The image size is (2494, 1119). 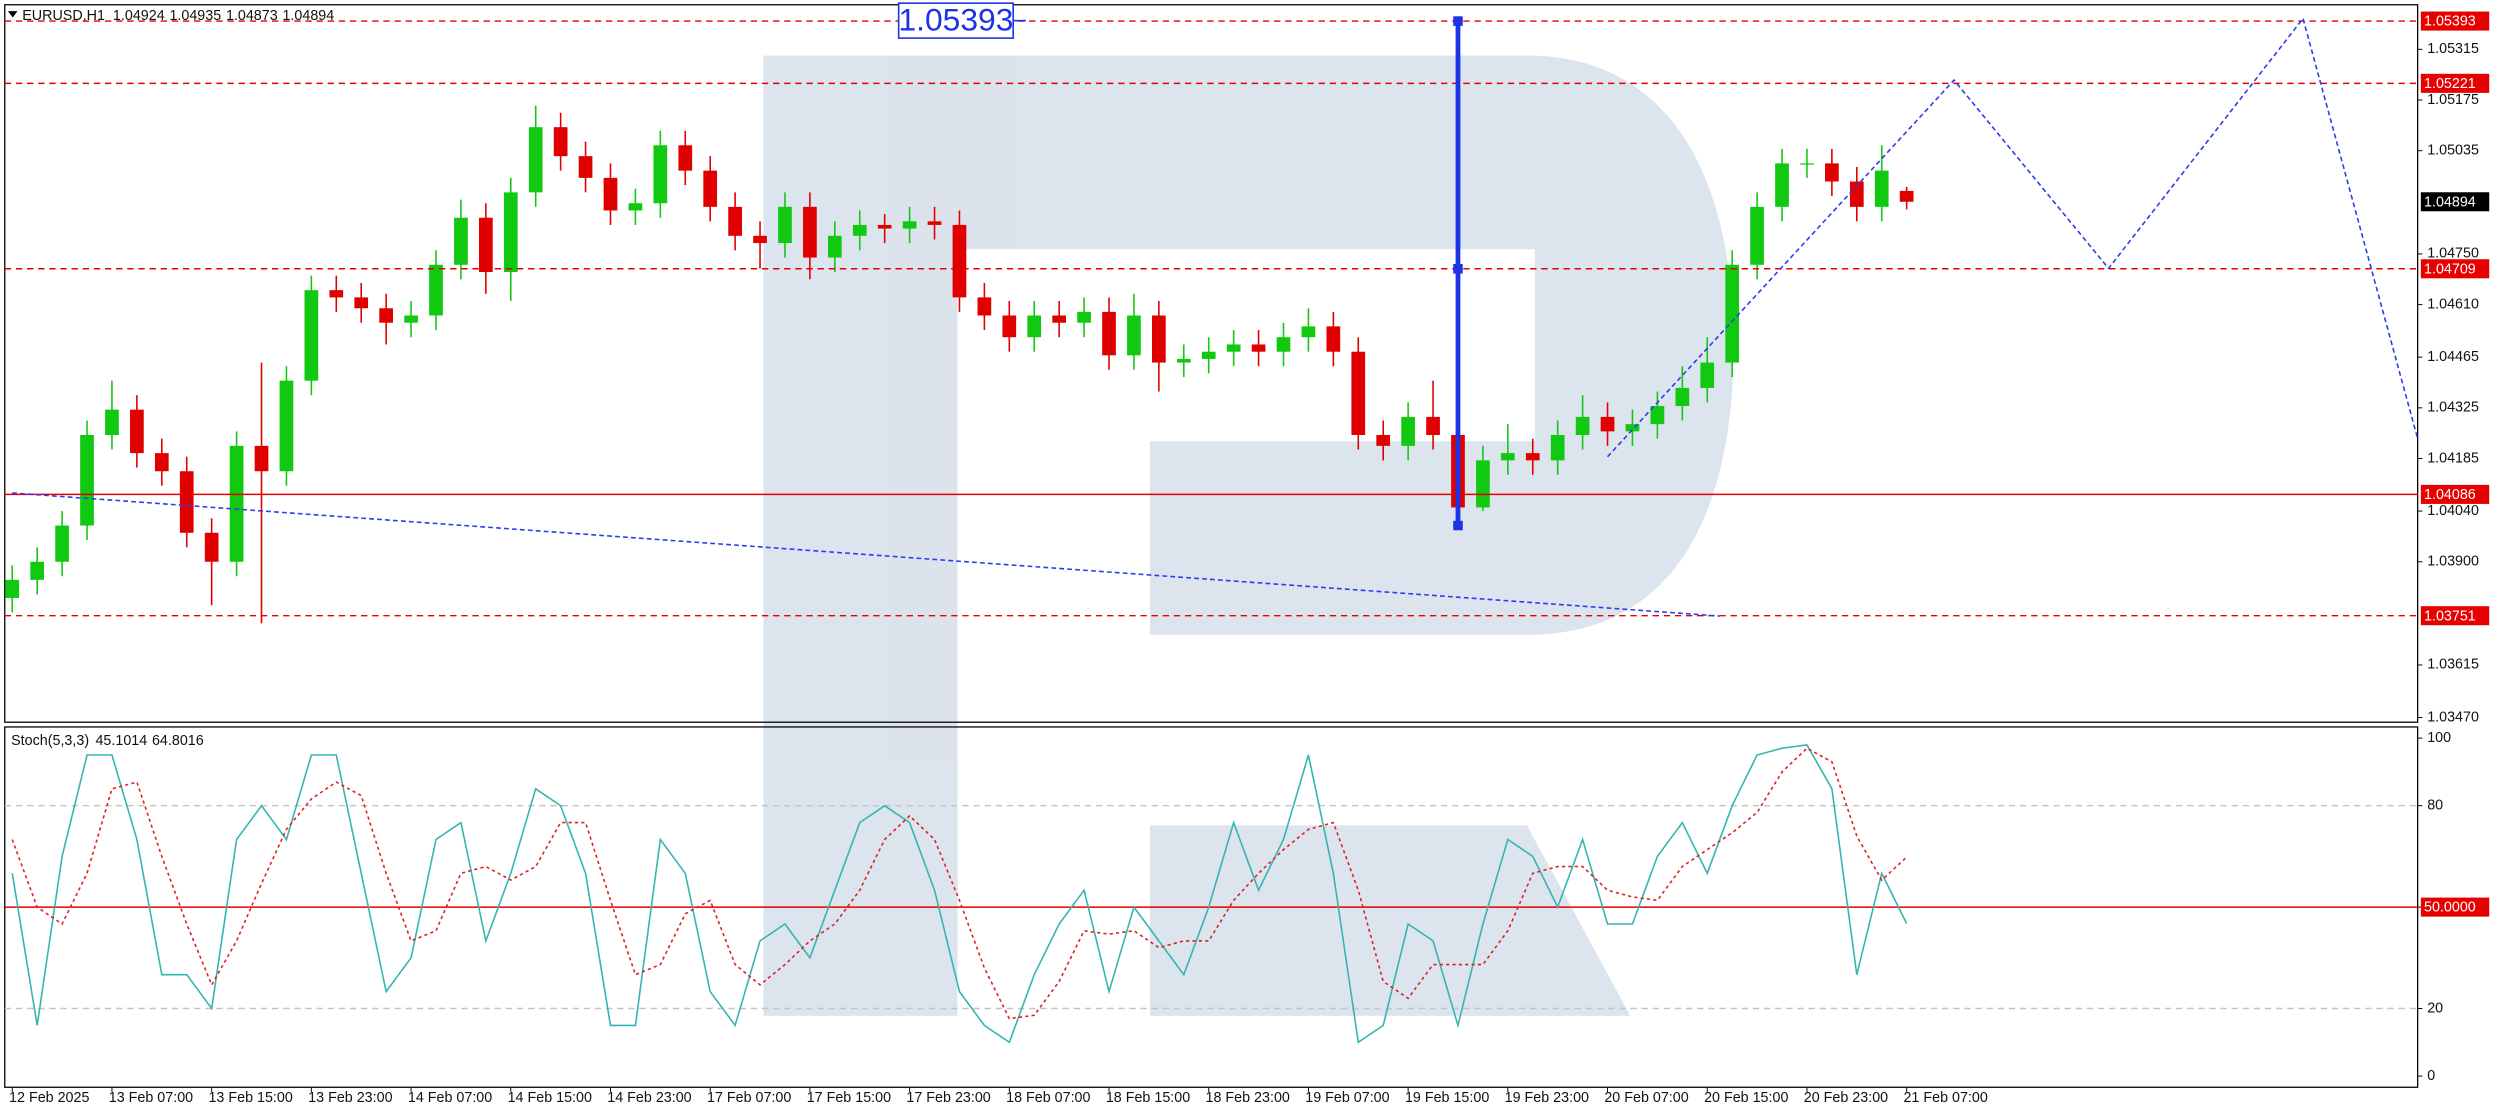 I want to click on x-tick-label: 13 Feb 07:00, so click(x=151, y=1098).